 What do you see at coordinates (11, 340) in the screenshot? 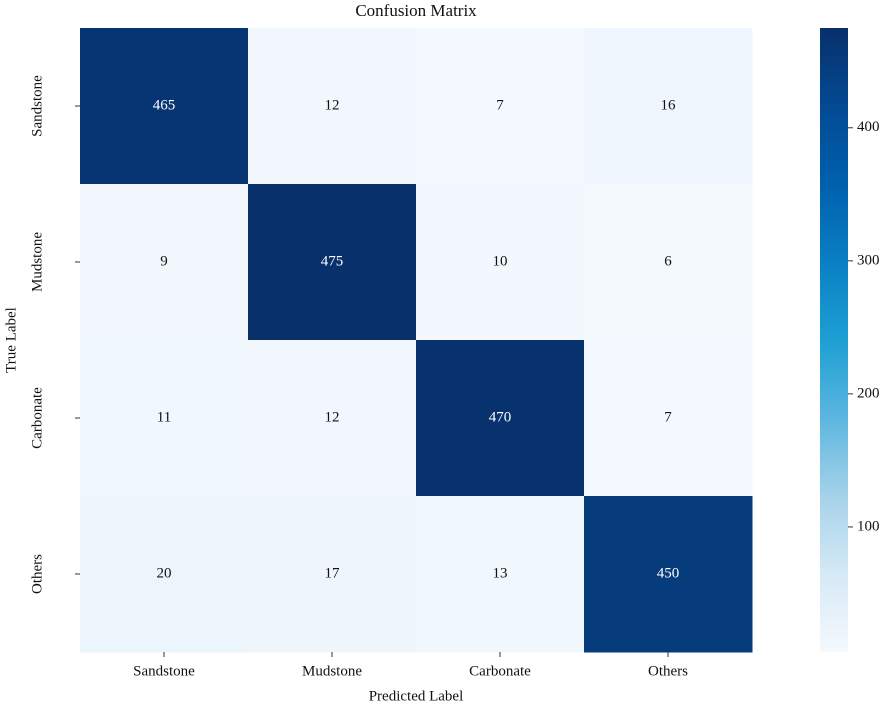
I see `y-axis-label: True Label` at bounding box center [11, 340].